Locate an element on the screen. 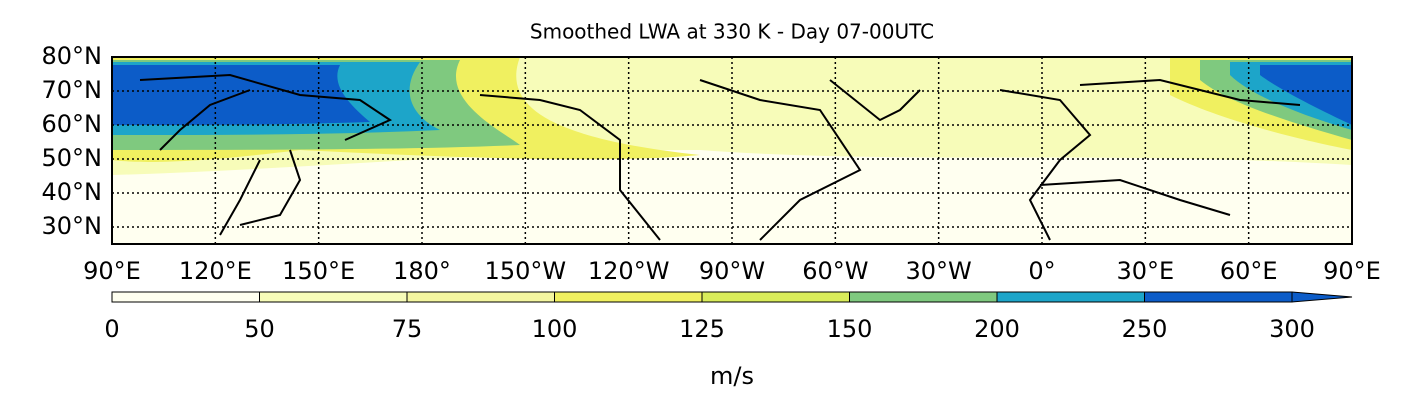 The width and height of the screenshot is (1408, 413). map-title: Smoothed LWA at 330 K - Day 07-00UTC is located at coordinates (732, 32).